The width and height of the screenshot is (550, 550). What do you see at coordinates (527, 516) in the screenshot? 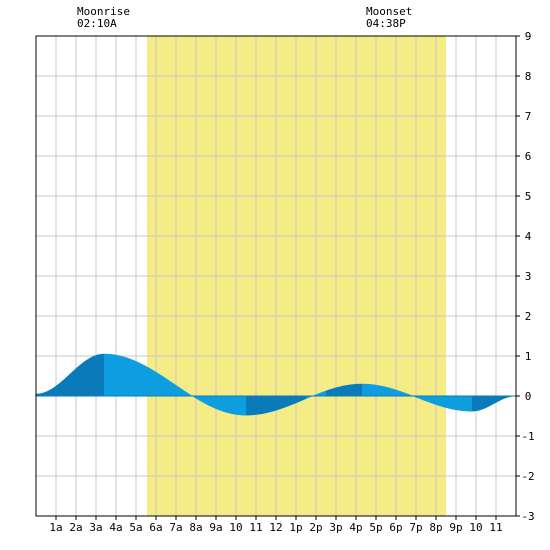
I see `y-tick-label: -3` at bounding box center [527, 516].